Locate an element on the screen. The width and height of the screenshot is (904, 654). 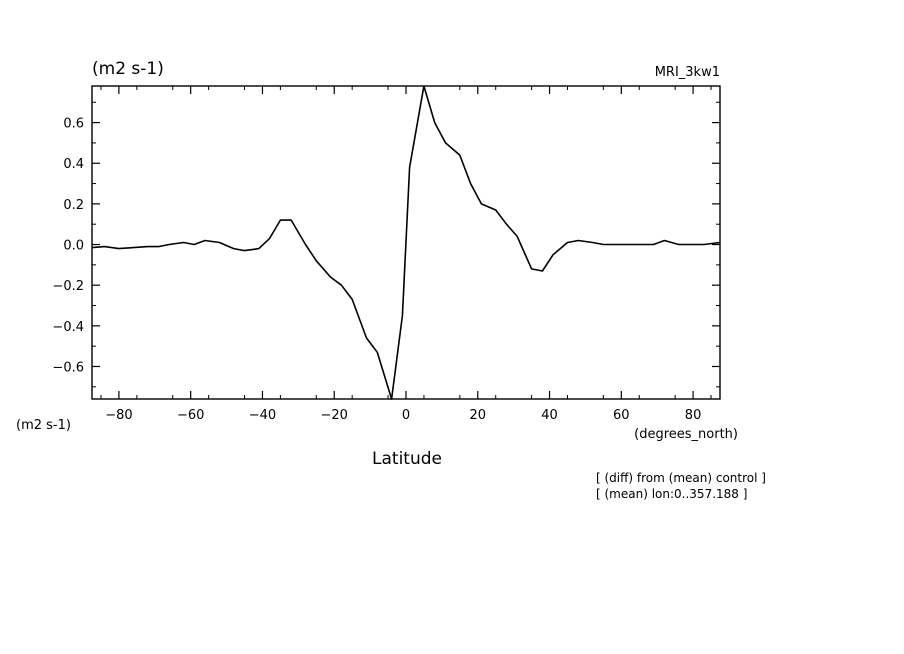
x-tick-label: 0 is located at coordinates (406, 415).